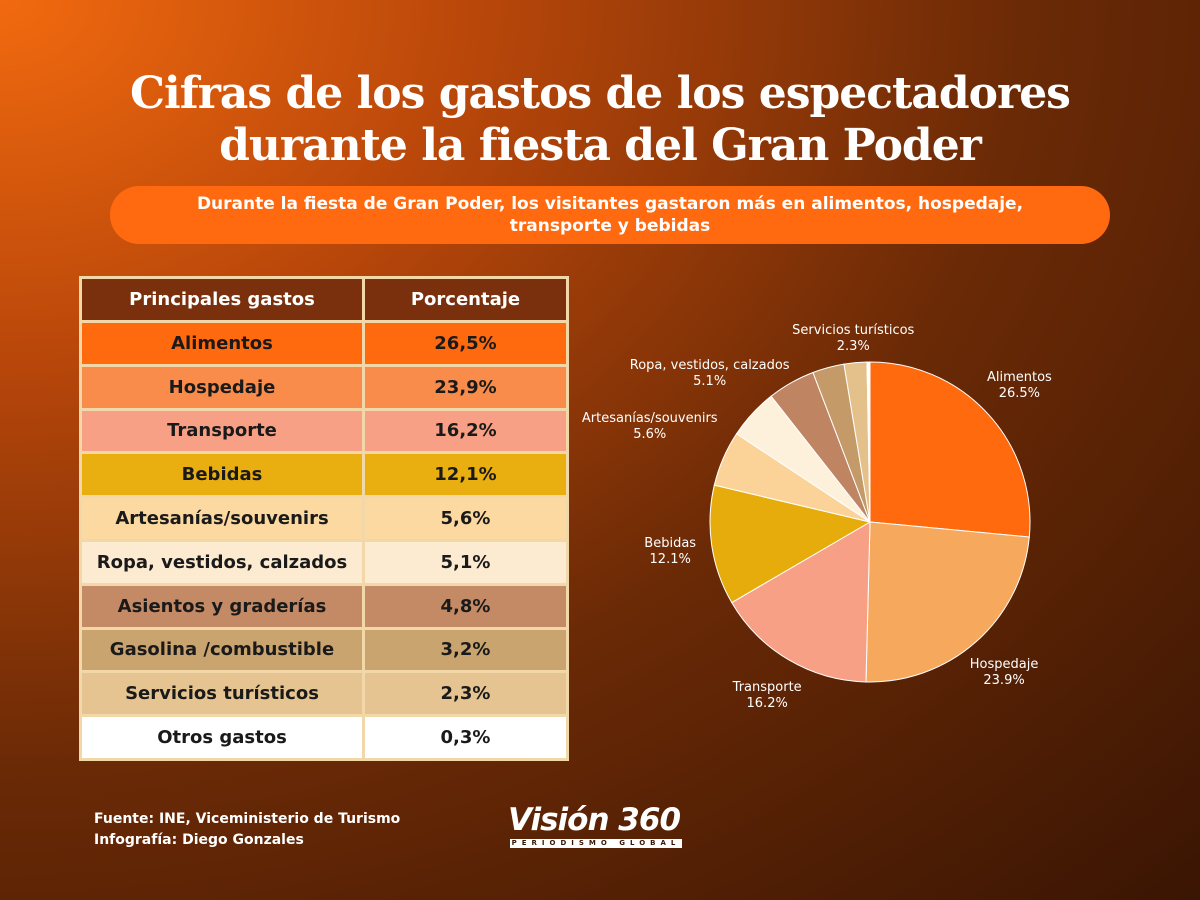 This screenshot has width=1200, height=900. I want to click on table-header-row: Principales gastos Porcentaje, so click(324, 299).